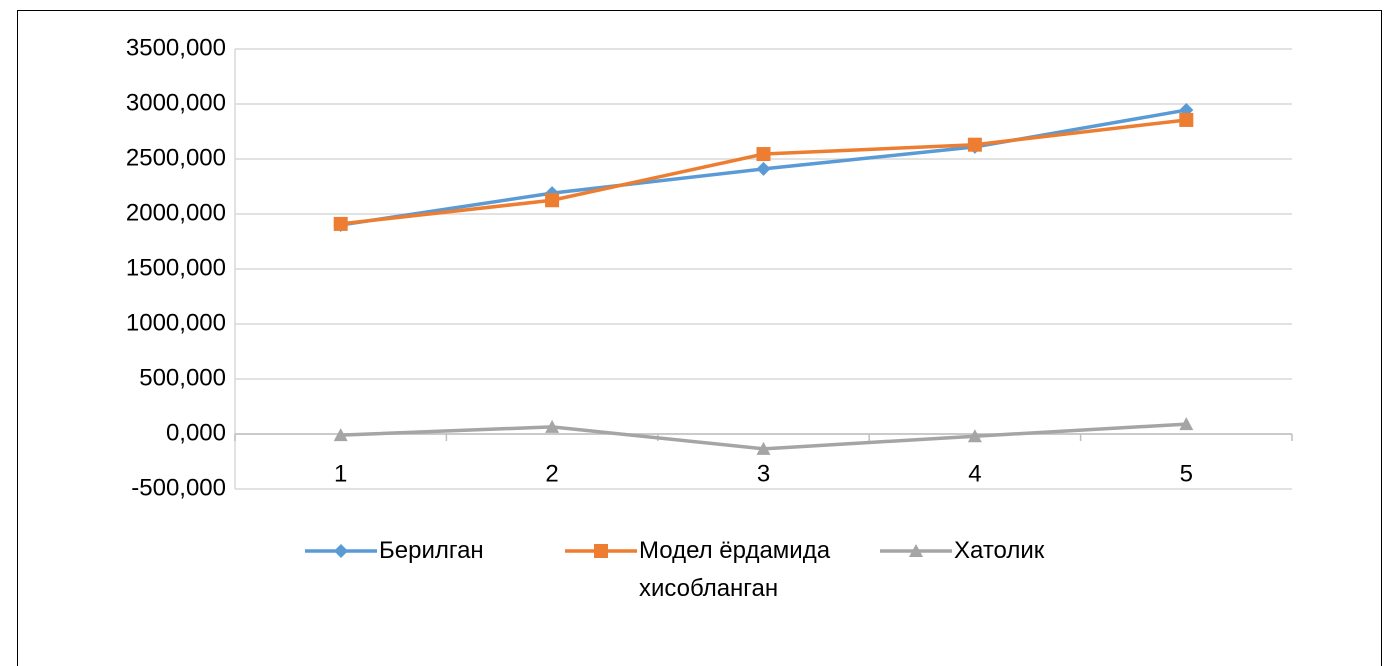 This screenshot has width=1391, height=666. Describe the element at coordinates (176, 212) in the screenshot. I see `y-tick-label: 2000,000` at that location.